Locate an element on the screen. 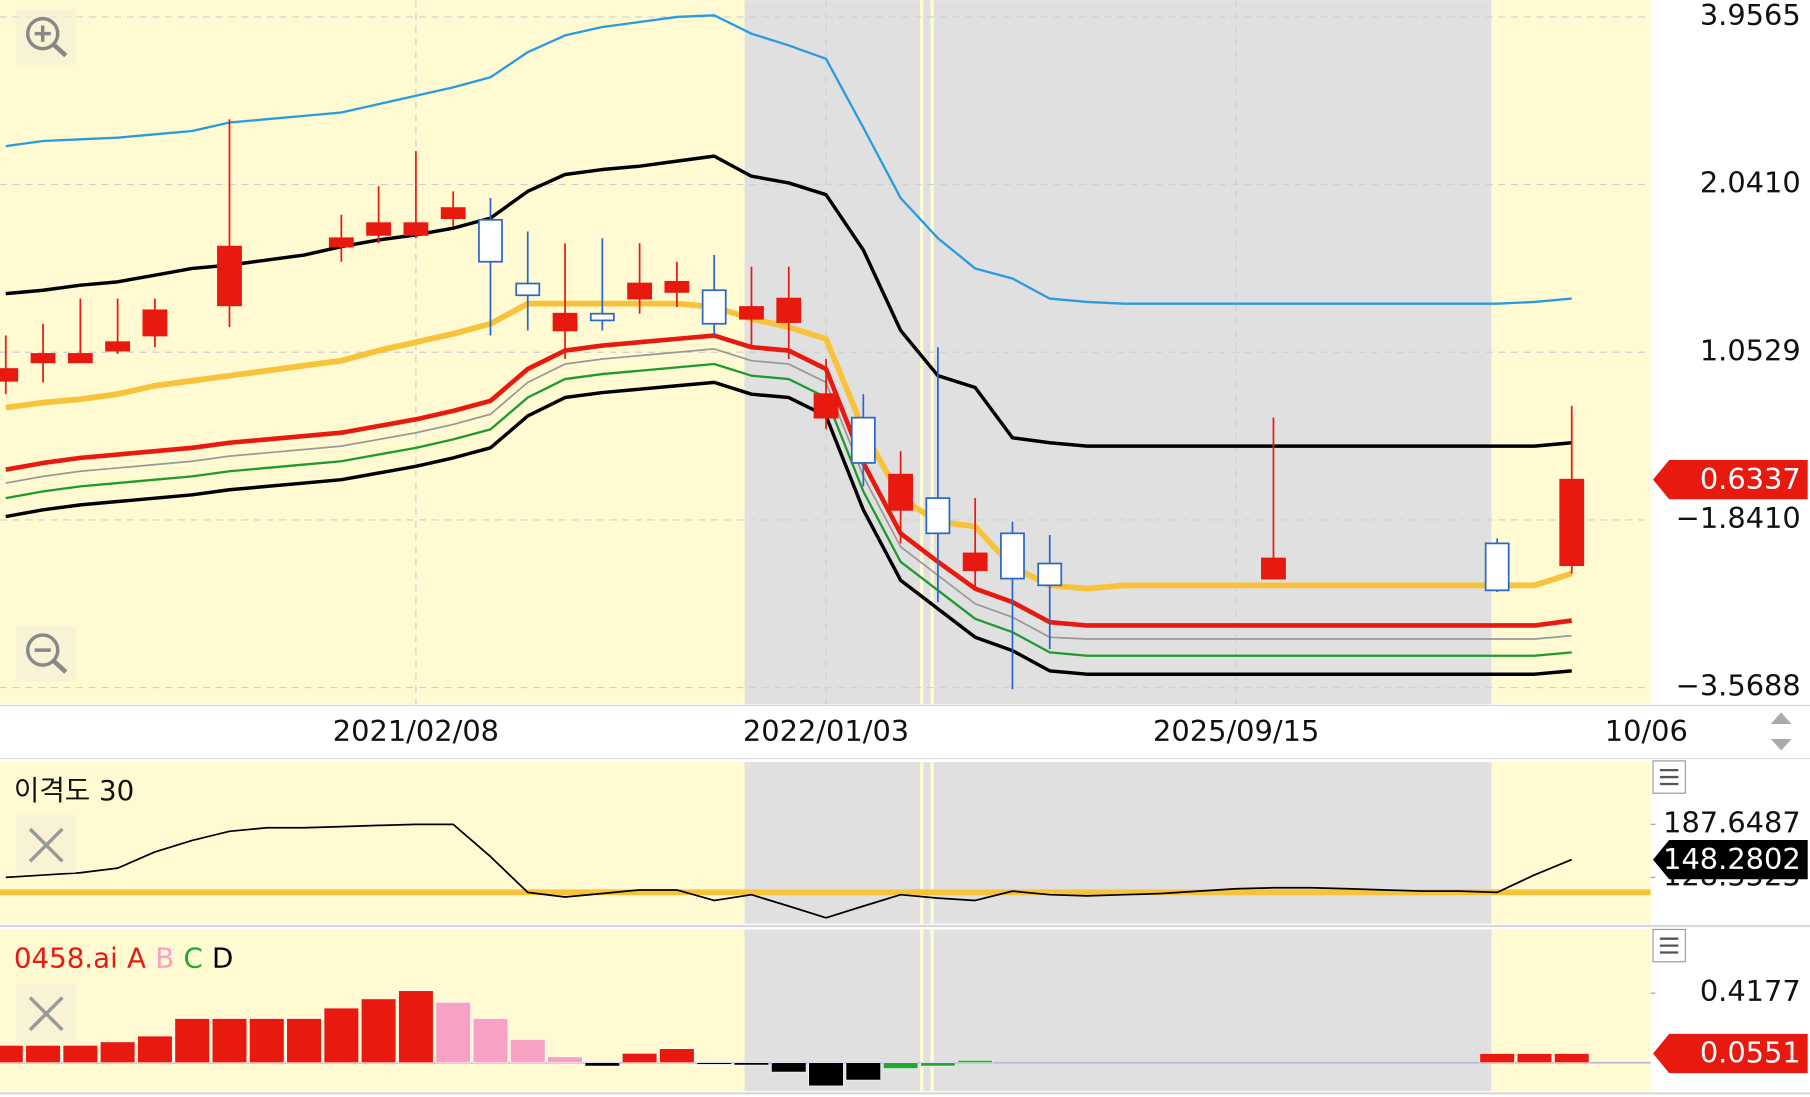 Image resolution: width=1810 pixels, height=1097 pixels. x-tick-label: 2021/02/08 is located at coordinates (416, 731).